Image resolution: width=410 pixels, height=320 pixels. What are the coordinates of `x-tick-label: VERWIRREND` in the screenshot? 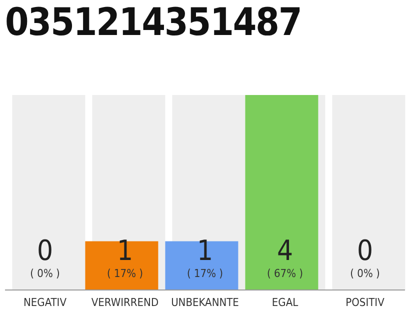 It's located at (125, 302).